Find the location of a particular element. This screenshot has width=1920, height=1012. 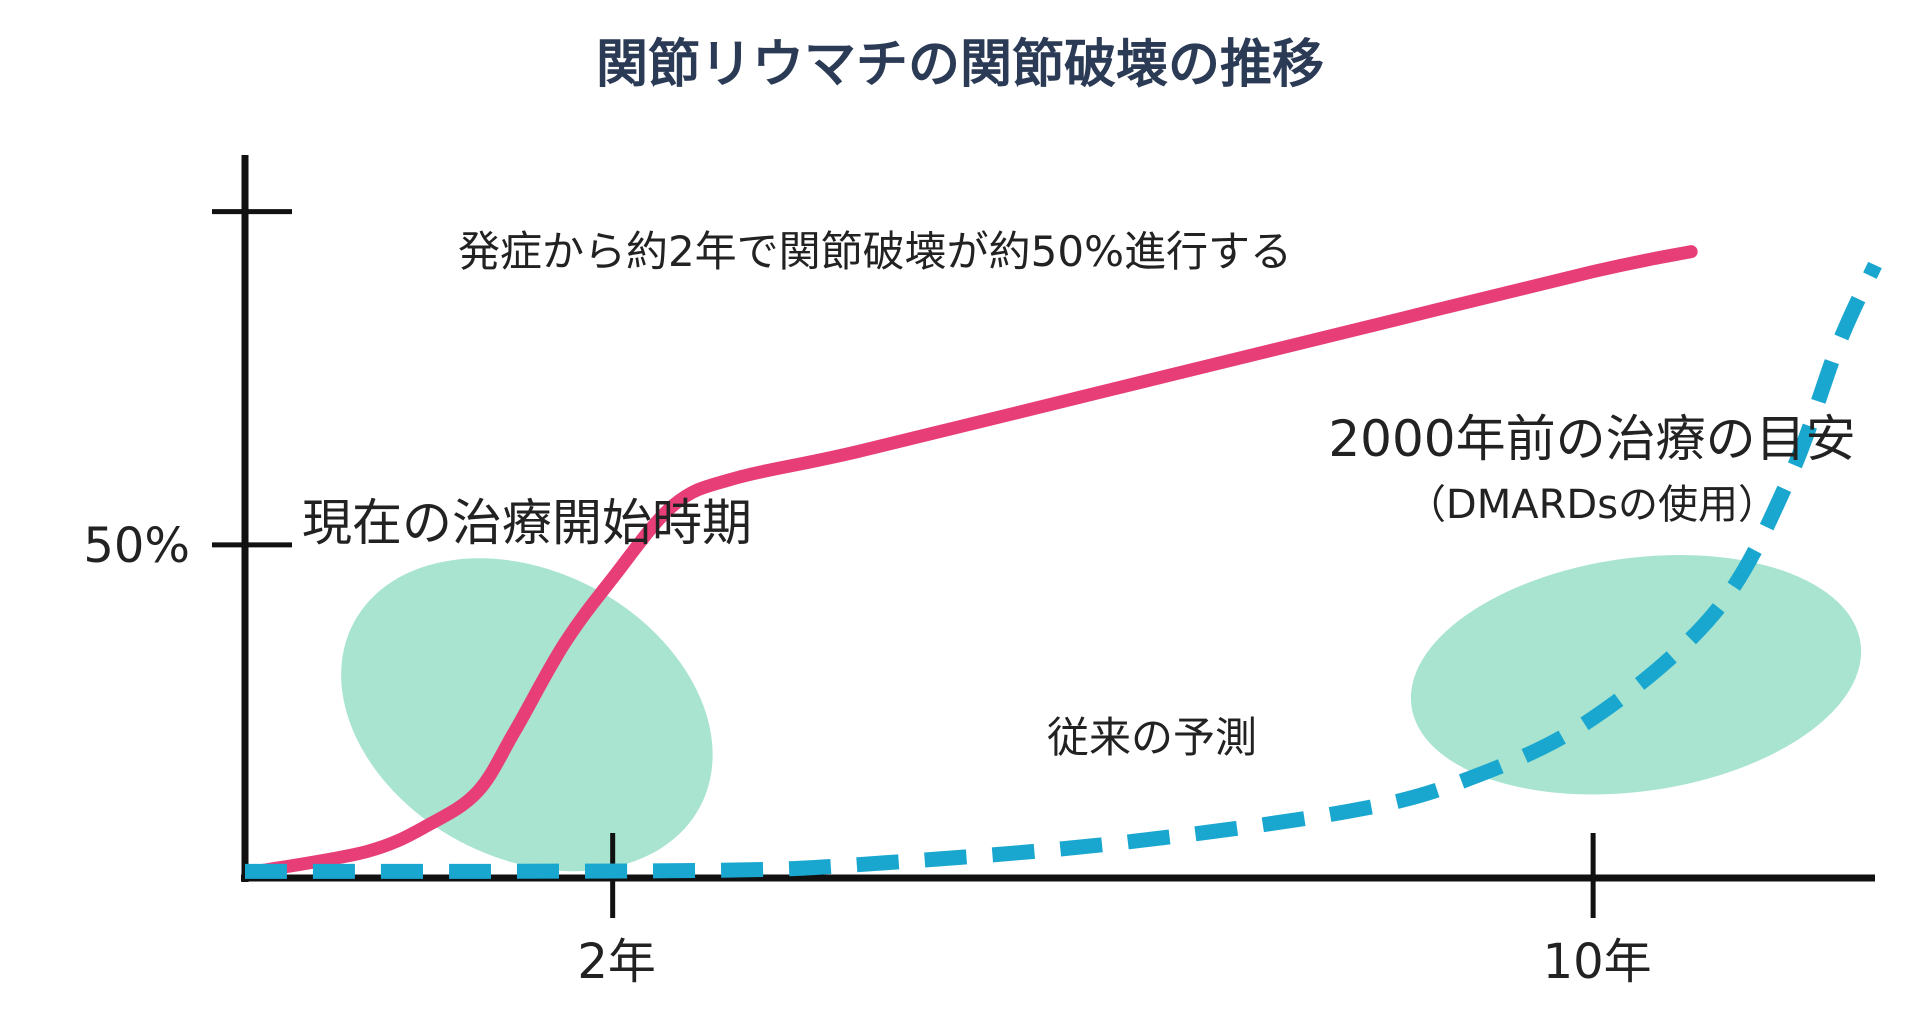

x-tick-label: 2年 is located at coordinates (616, 962).